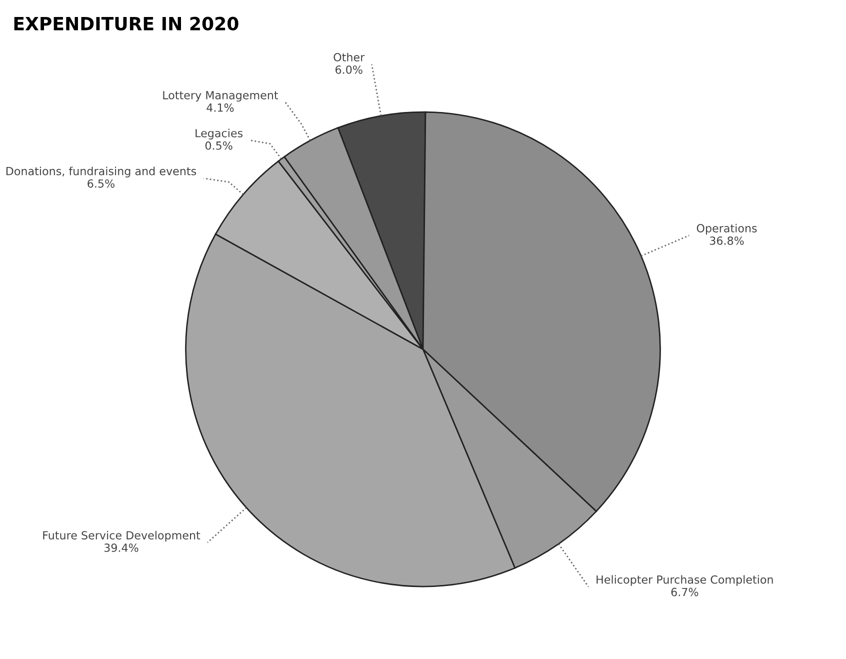 The width and height of the screenshot is (846, 659). What do you see at coordinates (121, 536) in the screenshot?
I see `slice-label: Future Service Development` at bounding box center [121, 536].